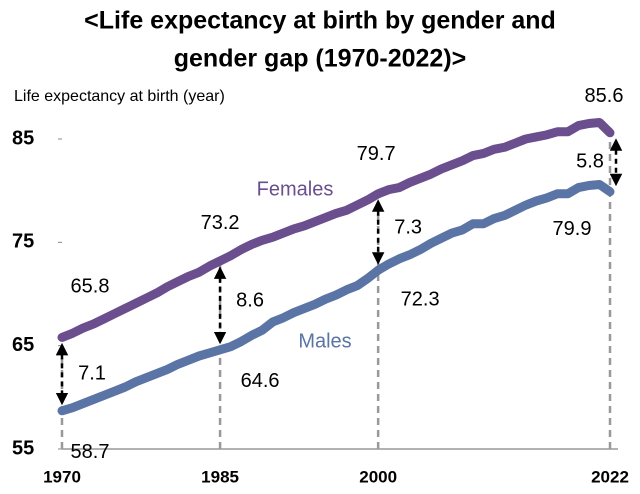  What do you see at coordinates (23, 242) in the screenshot?
I see `y-tick-label: 75` at bounding box center [23, 242].